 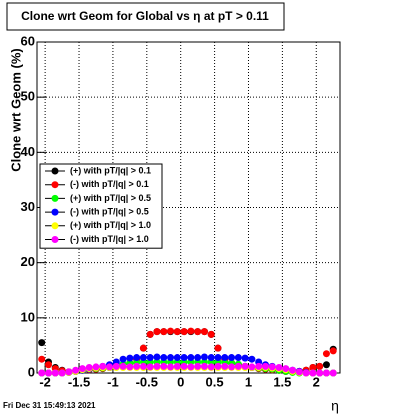 I want to click on legend-label: (-) with pT/|q| > 0.5, so click(x=109, y=211).